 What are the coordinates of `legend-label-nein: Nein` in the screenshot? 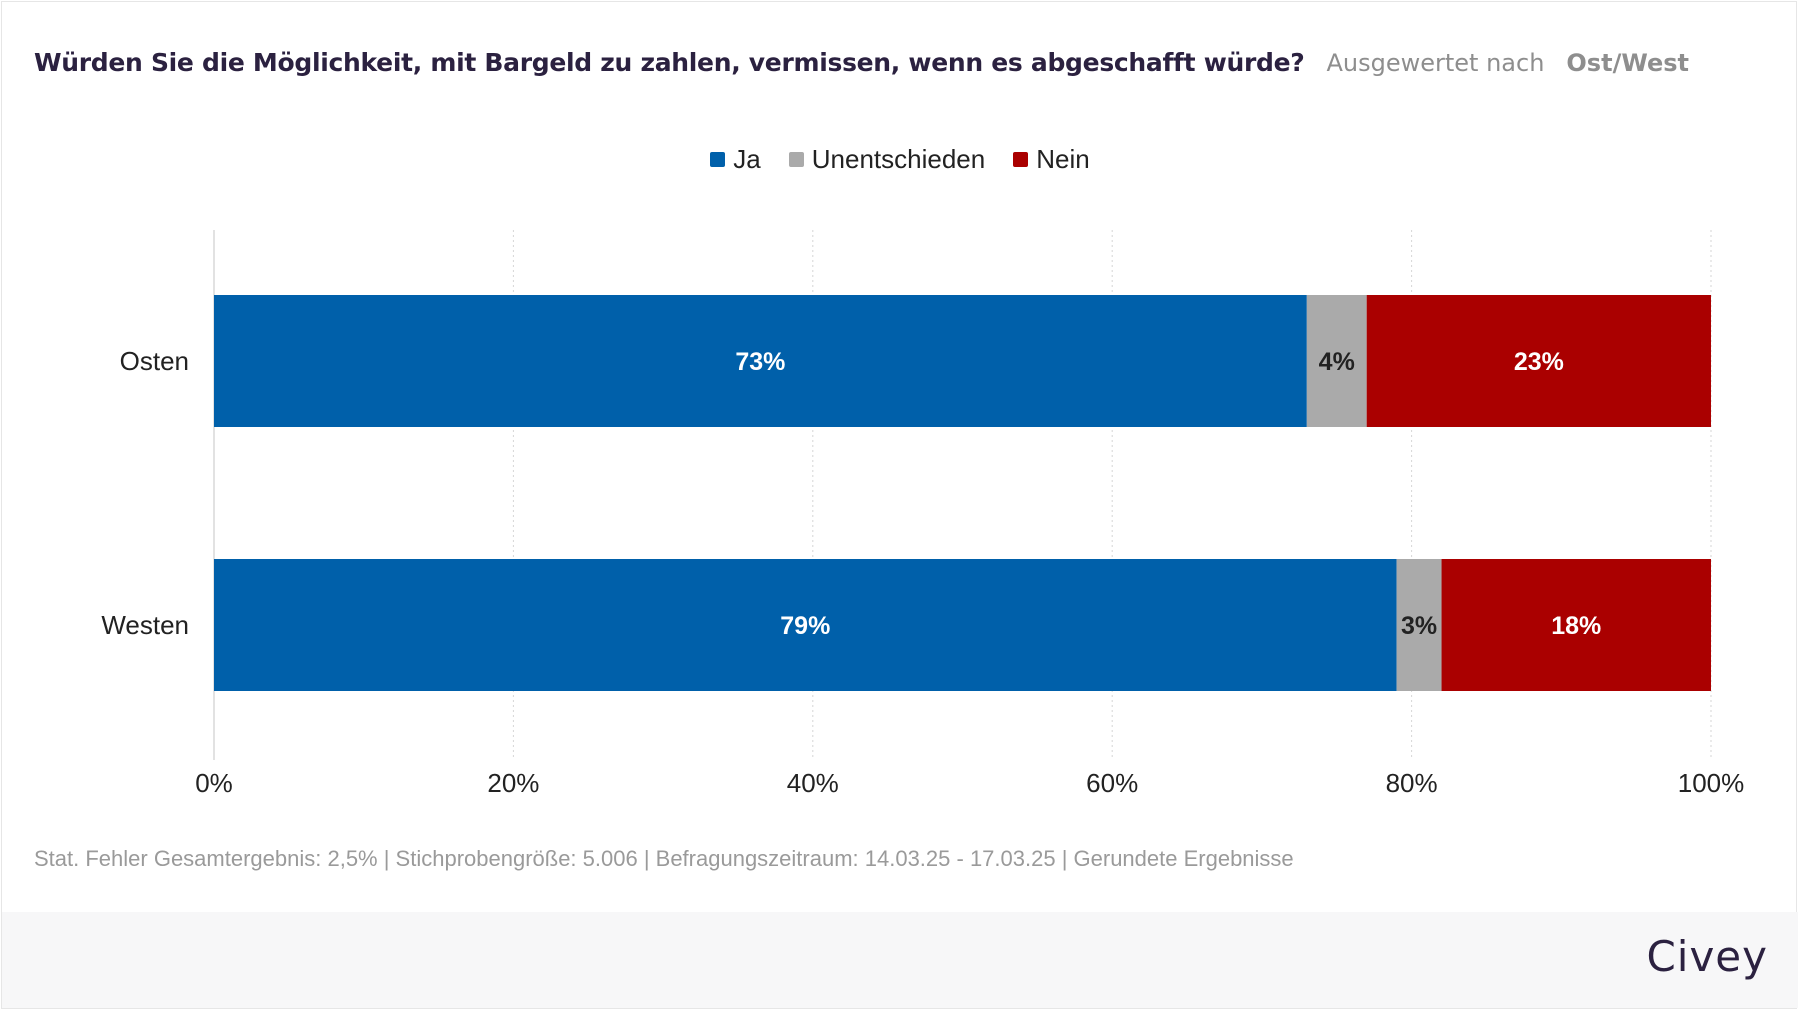 It's located at (1063, 159).